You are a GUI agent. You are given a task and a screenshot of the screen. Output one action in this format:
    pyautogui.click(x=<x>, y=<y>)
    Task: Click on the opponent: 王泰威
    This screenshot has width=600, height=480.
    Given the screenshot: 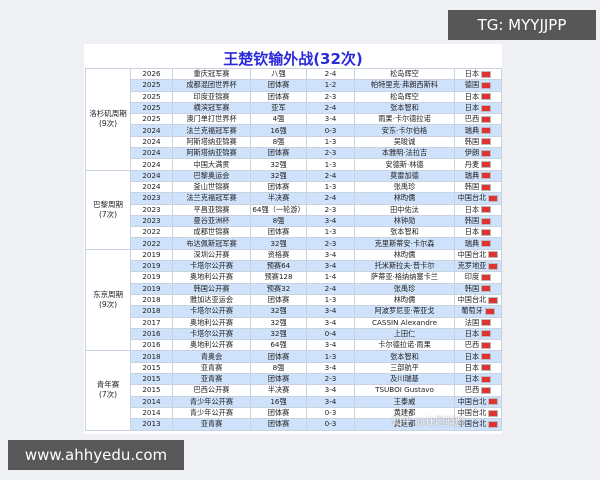 What is the action you would take?
    pyautogui.click(x=404, y=401)
    